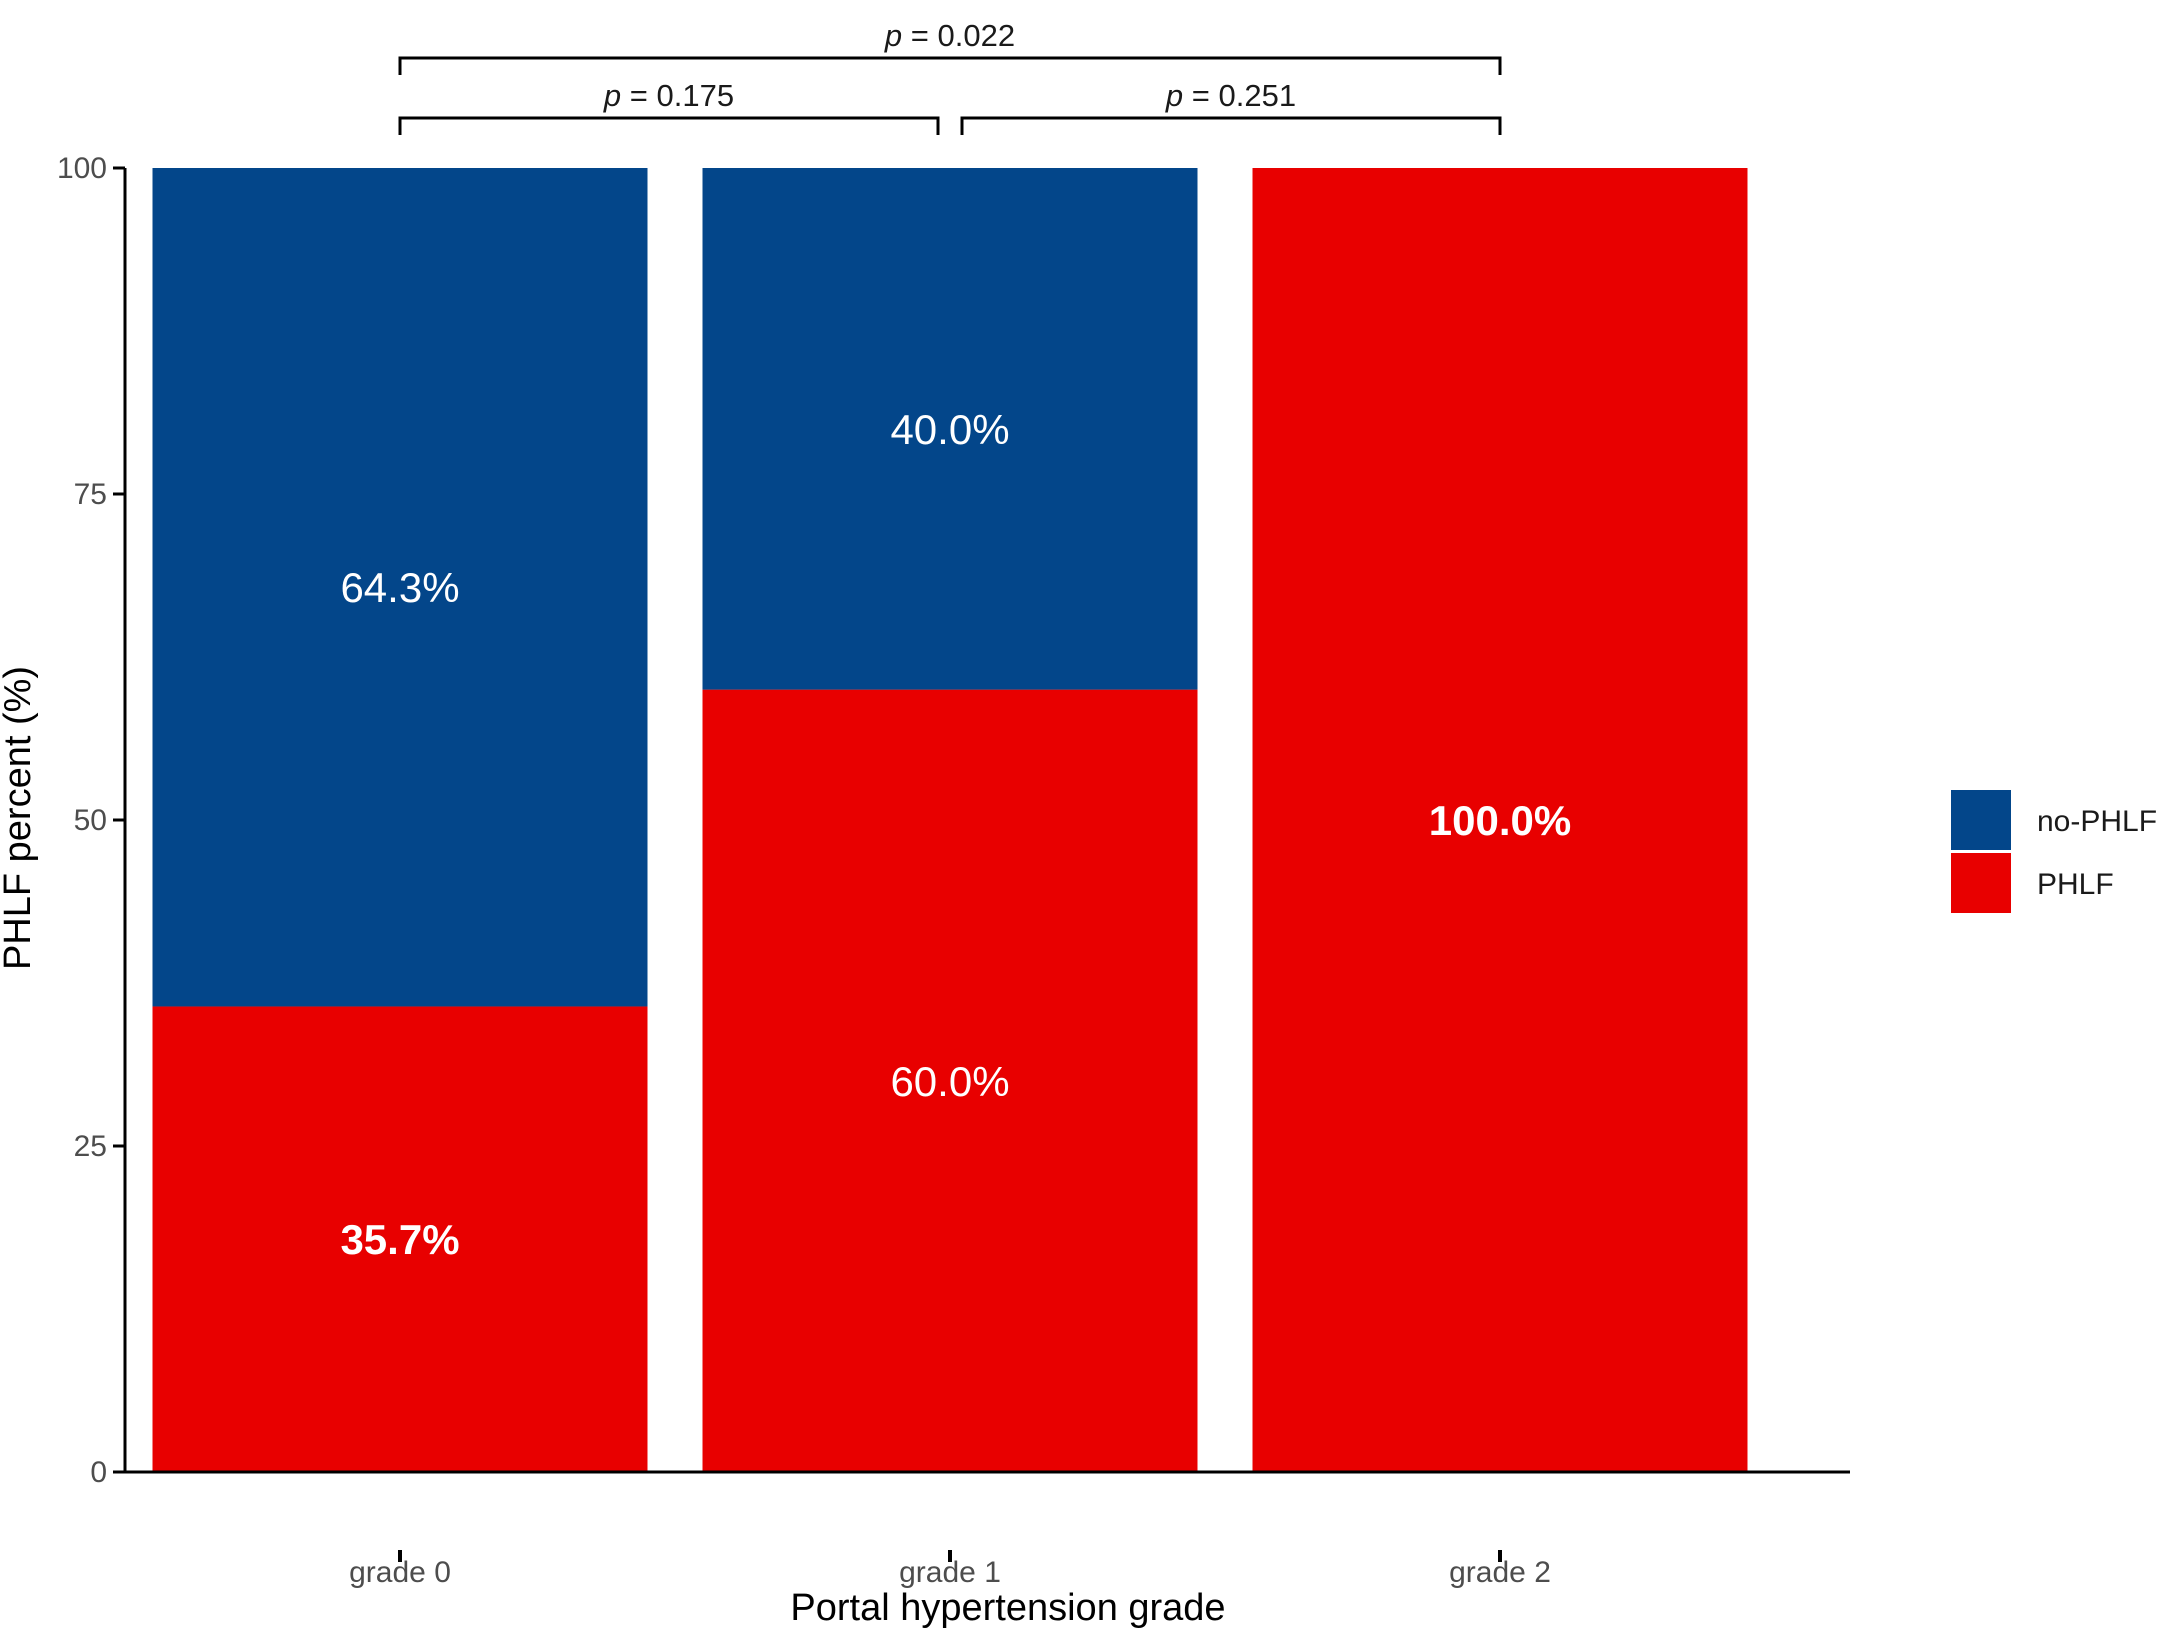 The image size is (2175, 1628). I want to click on bar-grade-1-phlf, so click(950, 1080).